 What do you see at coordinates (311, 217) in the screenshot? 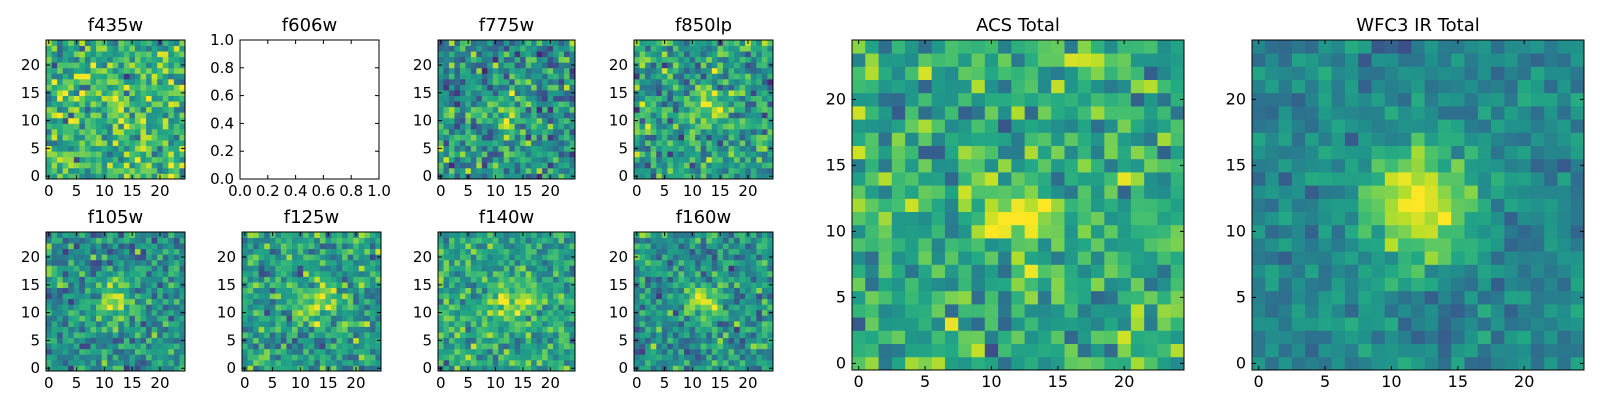
I see `panel-title: f125w` at bounding box center [311, 217].